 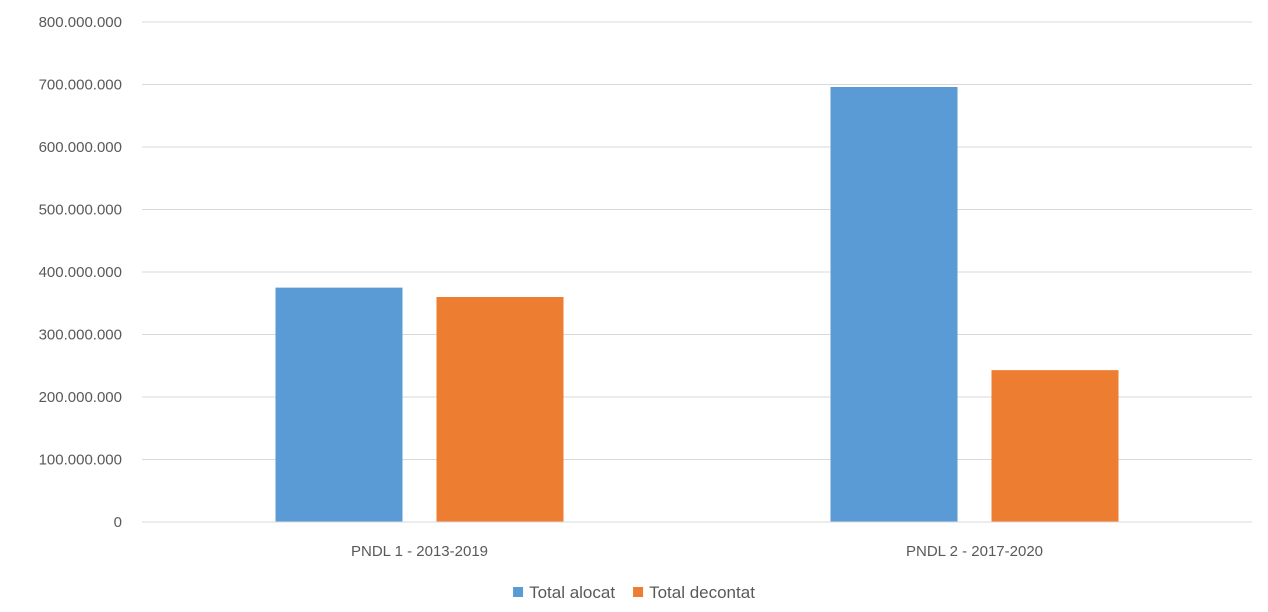 I want to click on legend-item-total-decontat: Total decontat, so click(x=694, y=592).